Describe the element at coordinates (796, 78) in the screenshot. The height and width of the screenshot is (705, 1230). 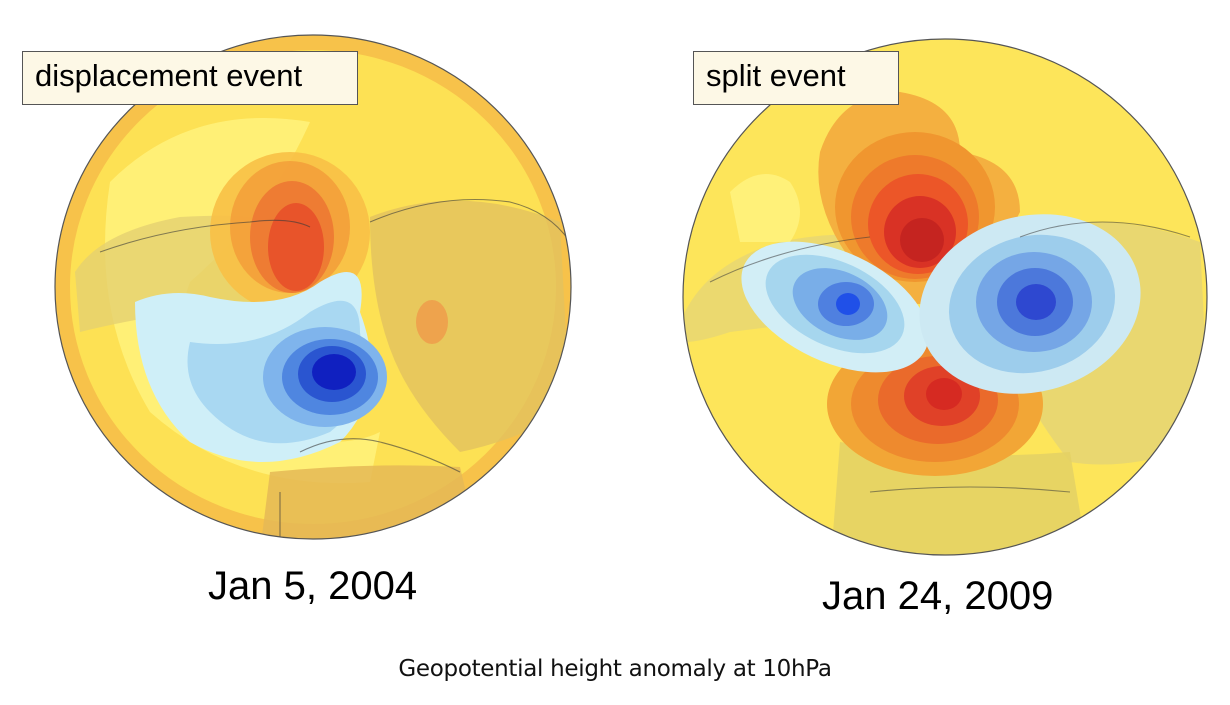
I see `panel-label-split: split event` at that location.